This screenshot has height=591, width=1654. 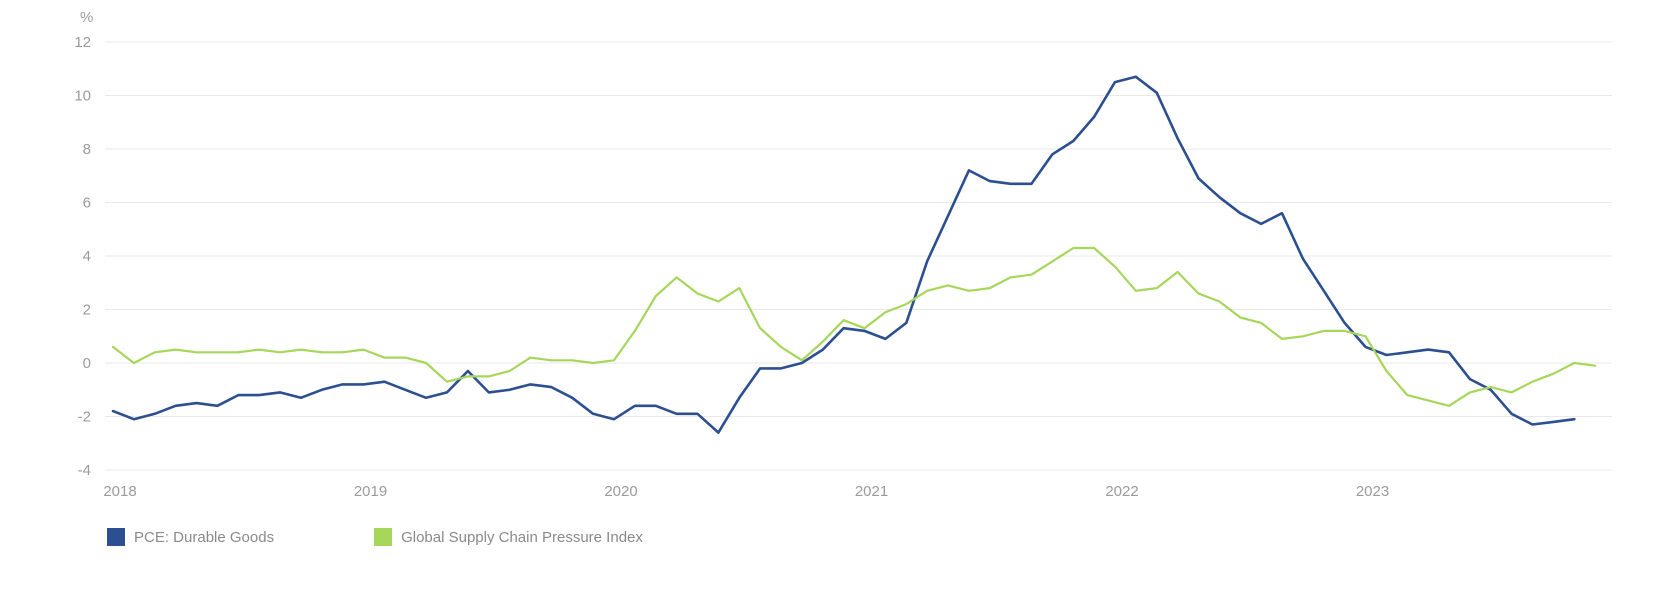 I want to click on x-tick-label: 2020, so click(x=620, y=491).